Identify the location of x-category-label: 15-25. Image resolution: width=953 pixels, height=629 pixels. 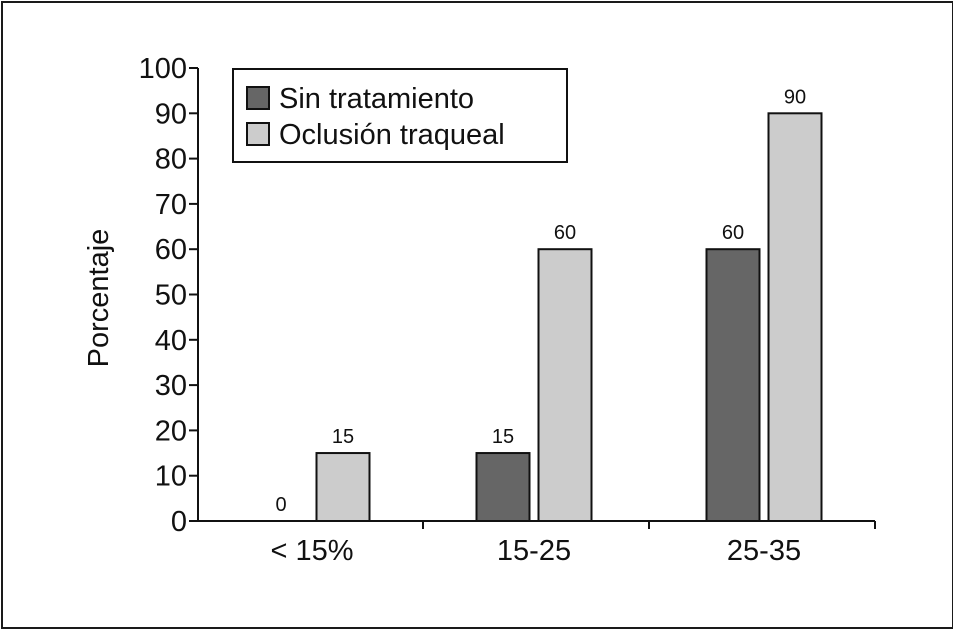
(534, 551).